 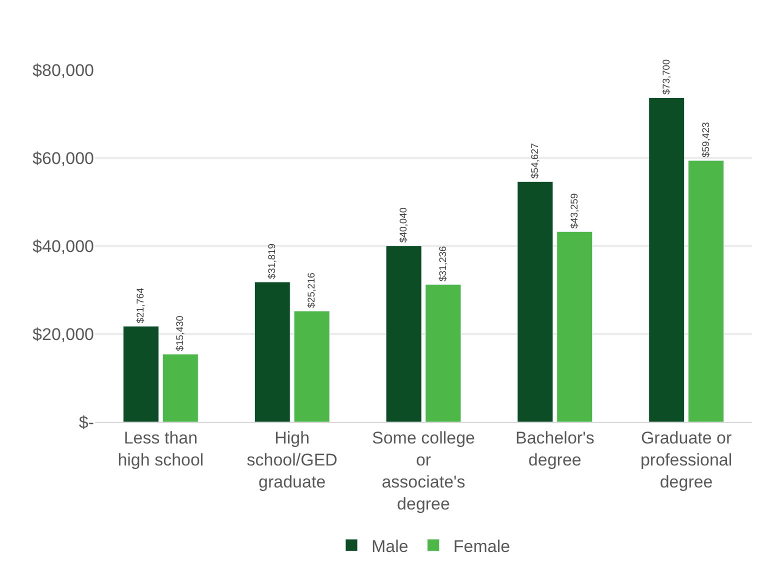 I want to click on x-tick-label: Bachelor's degree, so click(x=554, y=449).